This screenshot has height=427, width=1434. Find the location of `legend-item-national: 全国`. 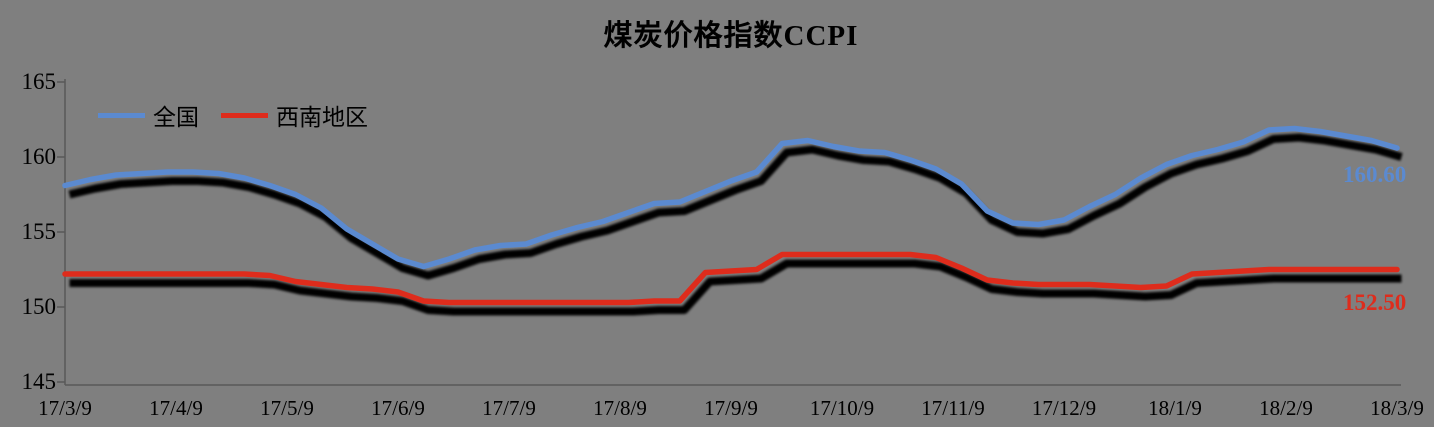

legend-item-national: 全国 is located at coordinates (148, 115).